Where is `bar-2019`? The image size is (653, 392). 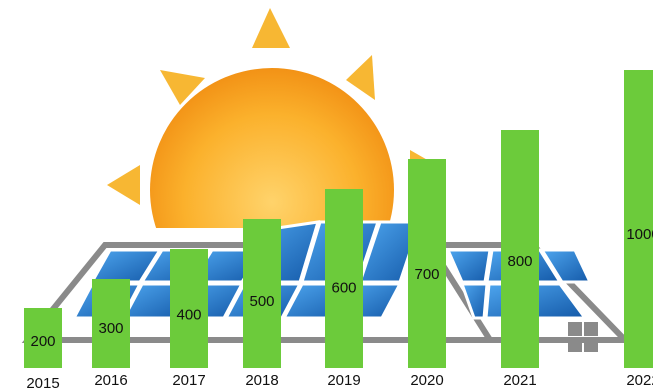
bar-2019 is located at coordinates (344, 278).